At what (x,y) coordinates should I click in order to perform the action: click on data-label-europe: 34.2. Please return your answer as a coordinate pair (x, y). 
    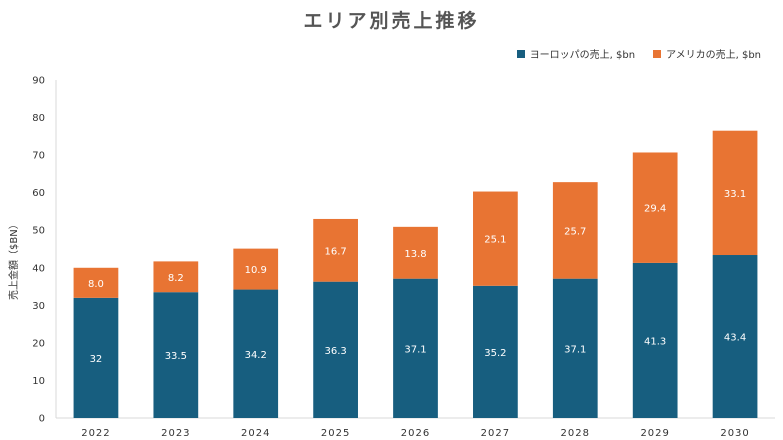
    Looking at the image, I should click on (256, 355).